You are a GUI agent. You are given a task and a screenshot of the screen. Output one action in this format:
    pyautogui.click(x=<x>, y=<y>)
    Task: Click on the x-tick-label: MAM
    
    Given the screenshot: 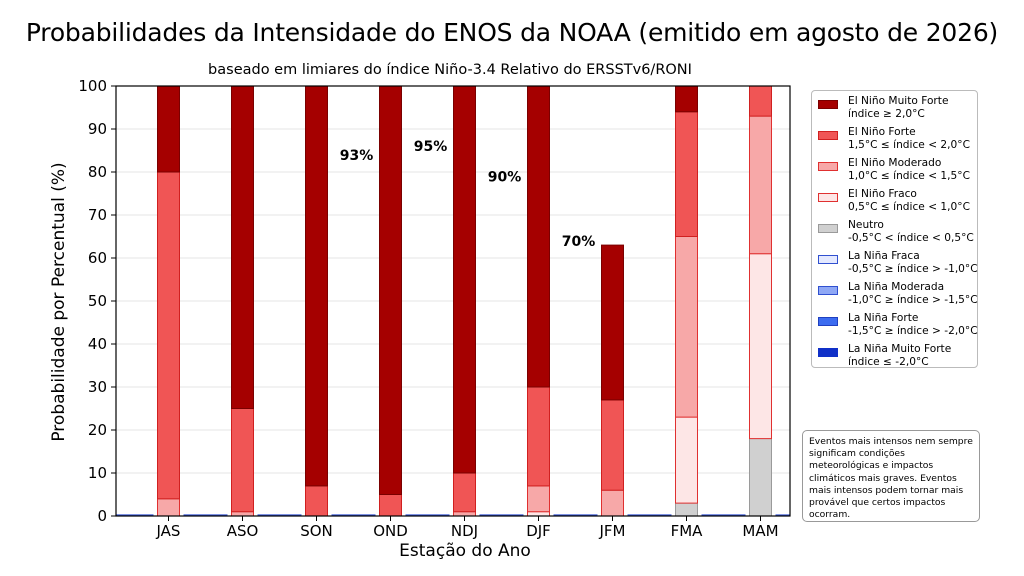 What is the action you would take?
    pyautogui.click(x=760, y=531)
    